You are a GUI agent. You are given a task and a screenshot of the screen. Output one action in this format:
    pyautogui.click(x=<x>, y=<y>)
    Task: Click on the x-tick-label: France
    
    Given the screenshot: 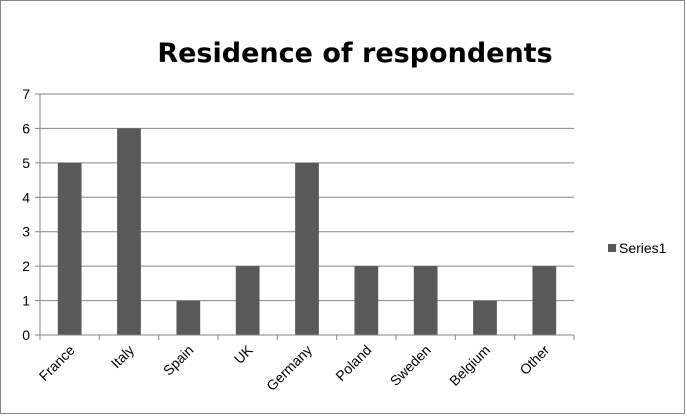 What is the action you would take?
    pyautogui.click(x=57, y=363)
    